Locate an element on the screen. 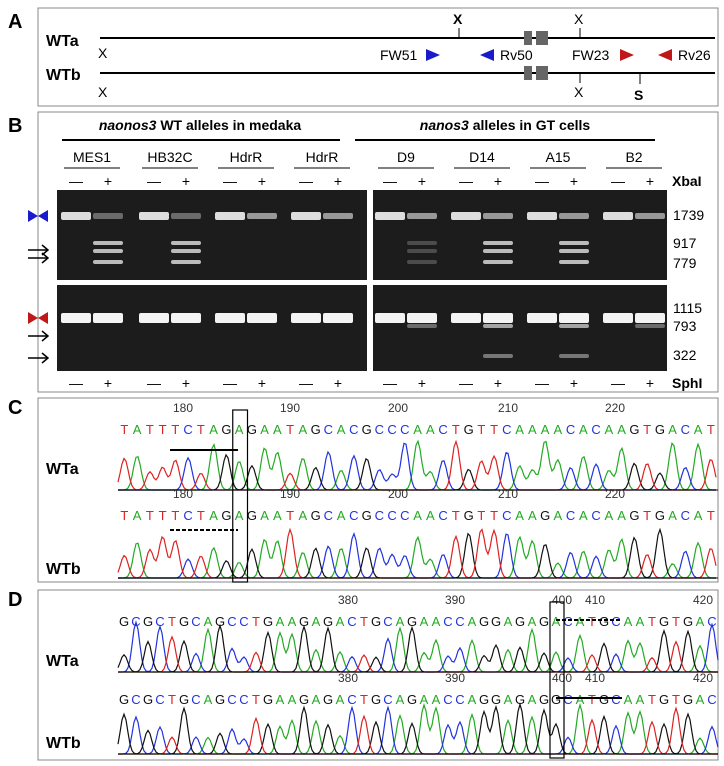 Image resolution: width=724 pixels, height=766 pixels. enzyme-label: XbaI is located at coordinates (687, 181).